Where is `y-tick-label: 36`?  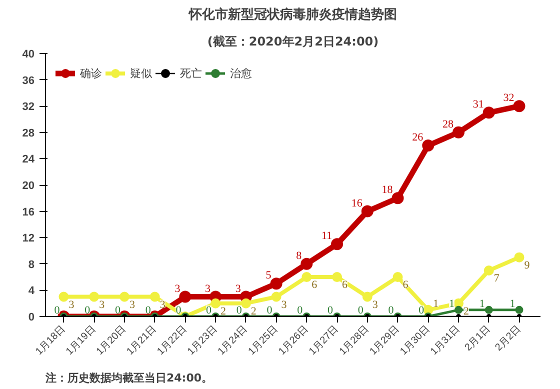
y-tick-label: 36 is located at coordinates (28, 80).